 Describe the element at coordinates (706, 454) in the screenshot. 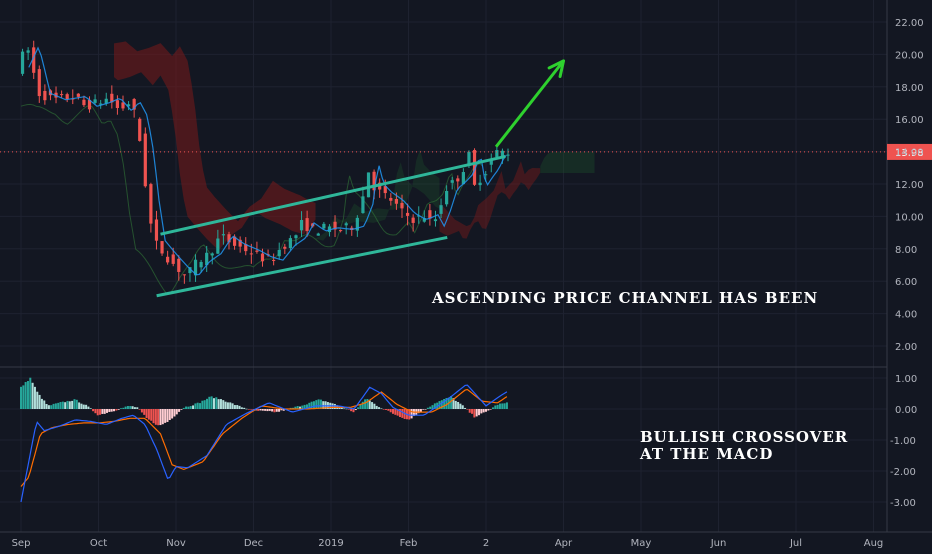

I see `macd-annotation-line-2: AT THE MACD` at that location.